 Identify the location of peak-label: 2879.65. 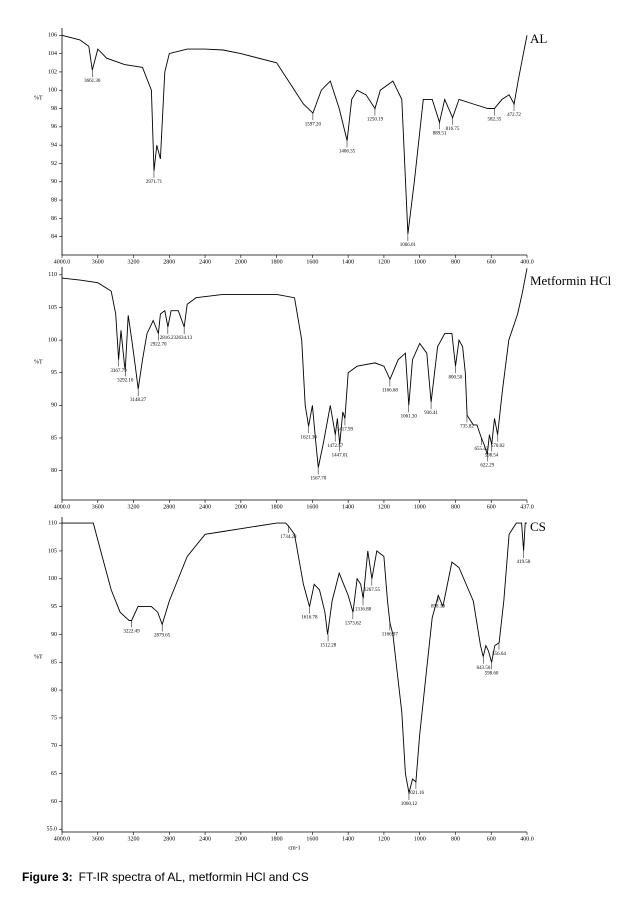
(162, 636).